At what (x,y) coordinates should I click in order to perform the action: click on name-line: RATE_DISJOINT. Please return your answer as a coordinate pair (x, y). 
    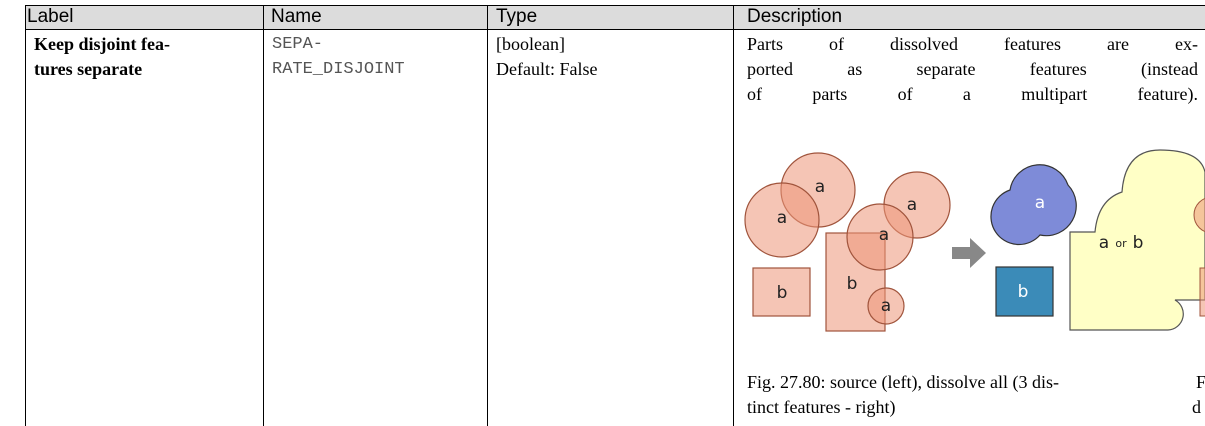
    Looking at the image, I should click on (338, 69).